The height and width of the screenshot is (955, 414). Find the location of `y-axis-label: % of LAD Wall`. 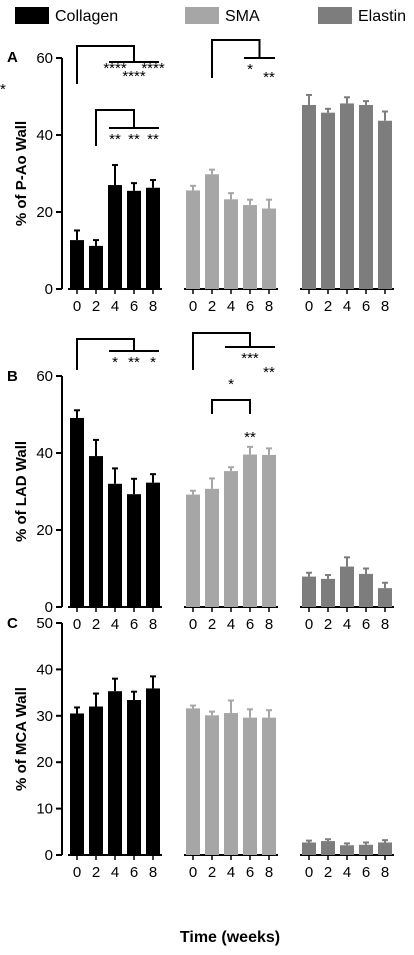

y-axis-label: % of LAD Wall is located at coordinates (21, 491).